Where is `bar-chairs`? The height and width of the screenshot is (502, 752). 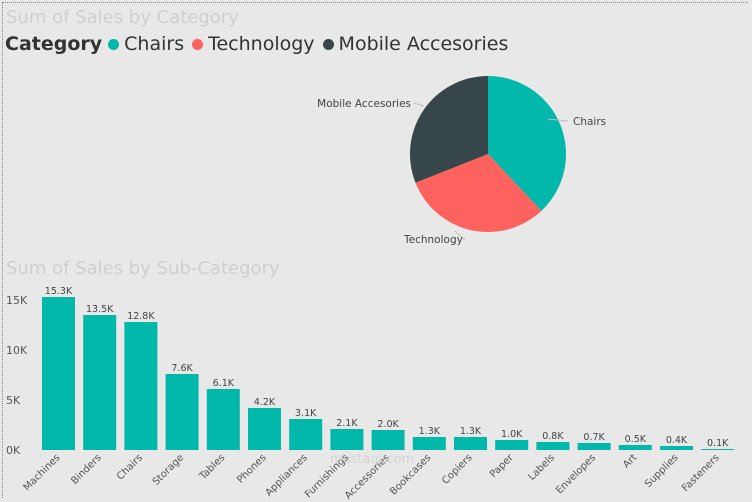
bar-chairs is located at coordinates (141, 386).